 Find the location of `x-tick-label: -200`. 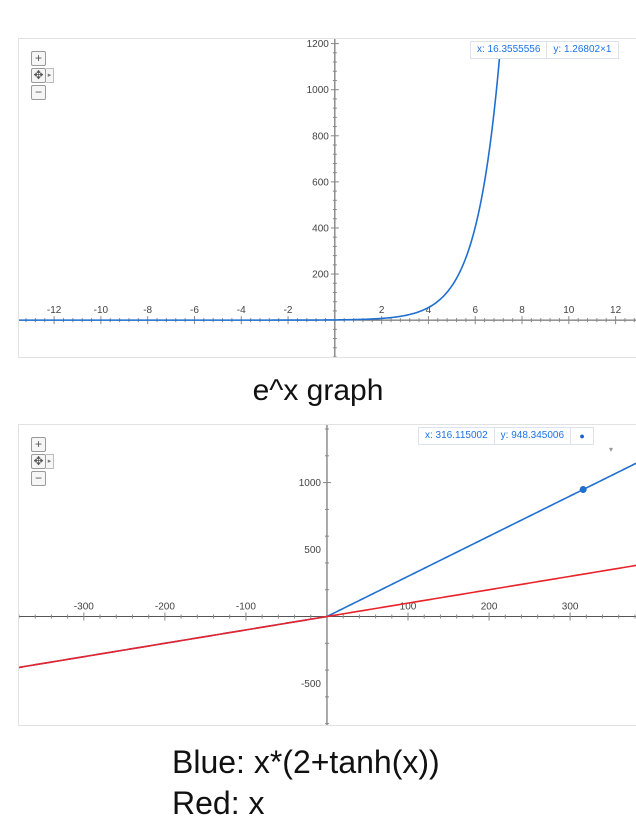

x-tick-label: -200 is located at coordinates (165, 607).